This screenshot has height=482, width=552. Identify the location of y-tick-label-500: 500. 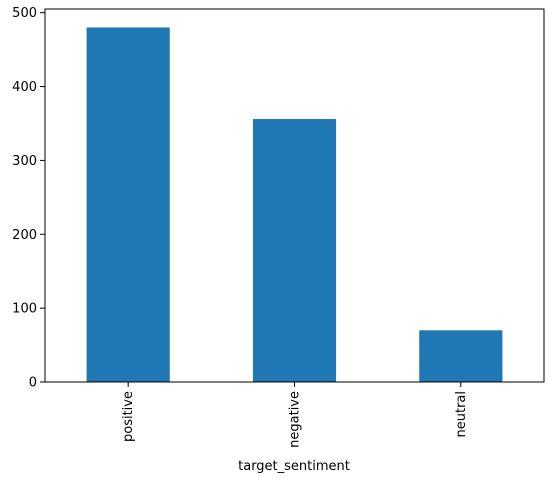
(24, 13).